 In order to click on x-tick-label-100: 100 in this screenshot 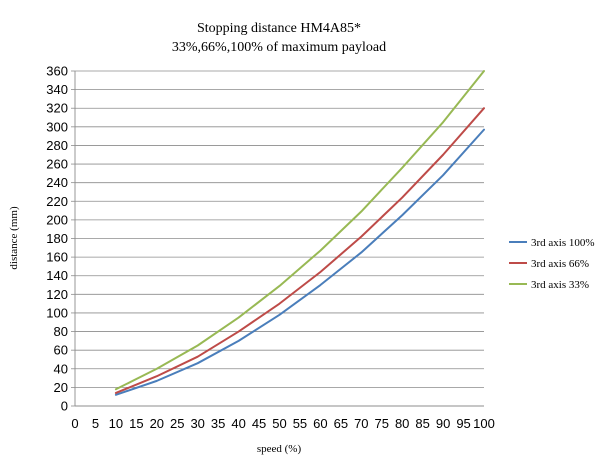, I will do `click(484, 423)`.